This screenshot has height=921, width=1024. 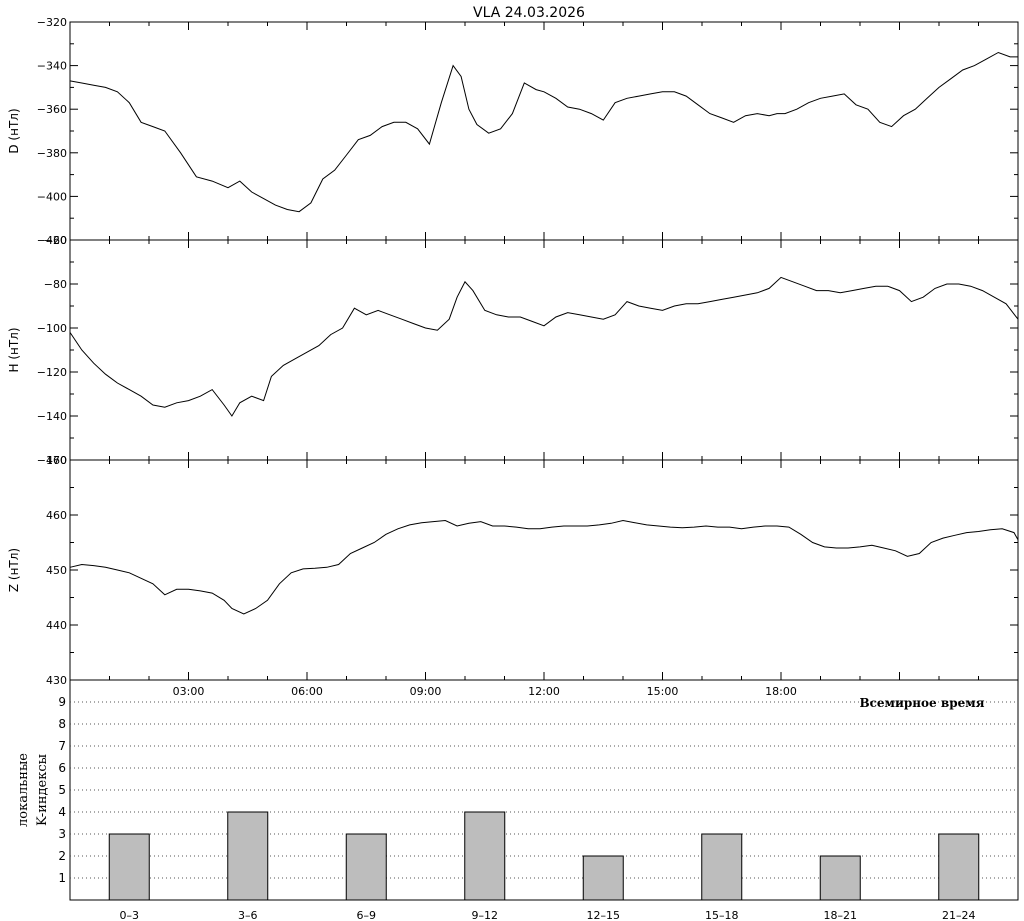 What do you see at coordinates (52, 328) in the screenshot?
I see `y-tick-label: −100` at bounding box center [52, 328].